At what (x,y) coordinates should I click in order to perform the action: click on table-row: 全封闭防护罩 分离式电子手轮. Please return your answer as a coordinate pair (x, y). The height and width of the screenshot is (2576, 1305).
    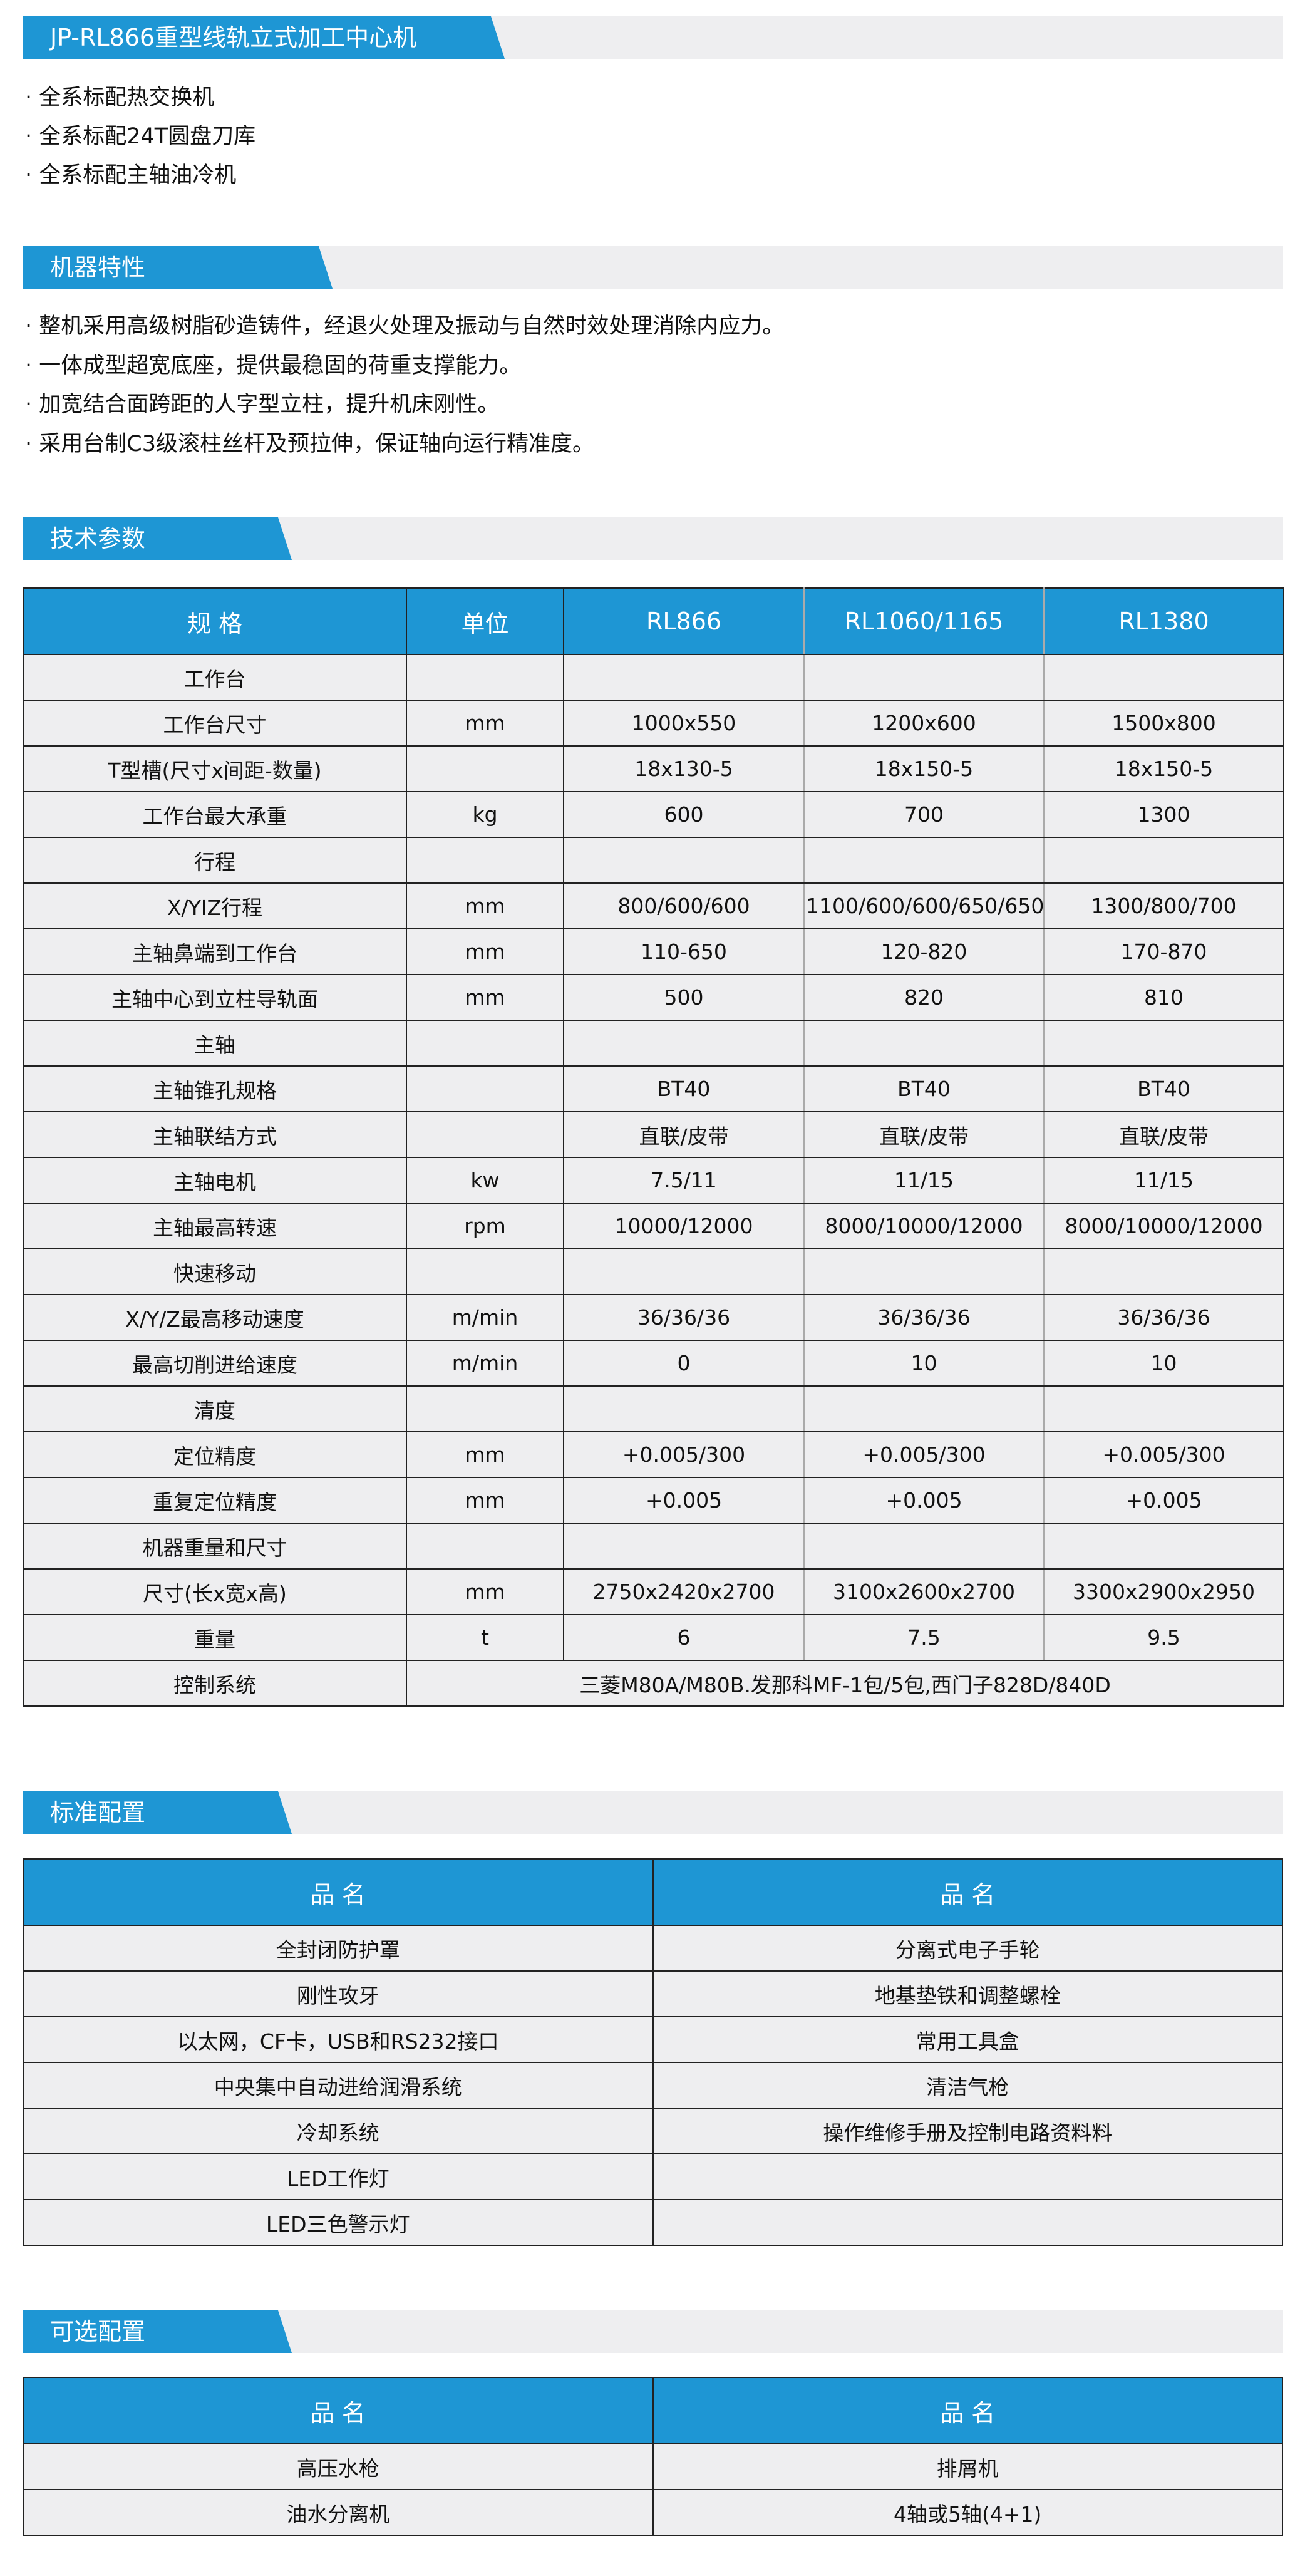
    Looking at the image, I should click on (653, 1948).